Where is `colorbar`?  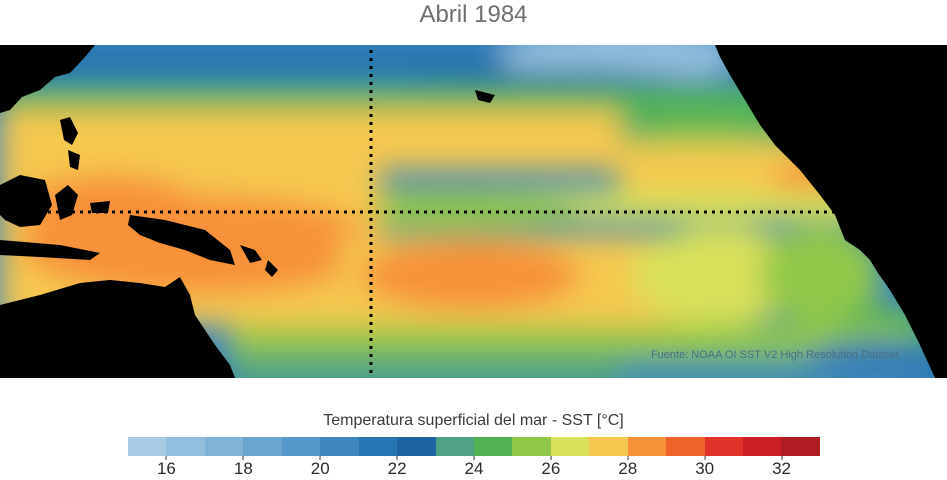 colorbar is located at coordinates (474, 446).